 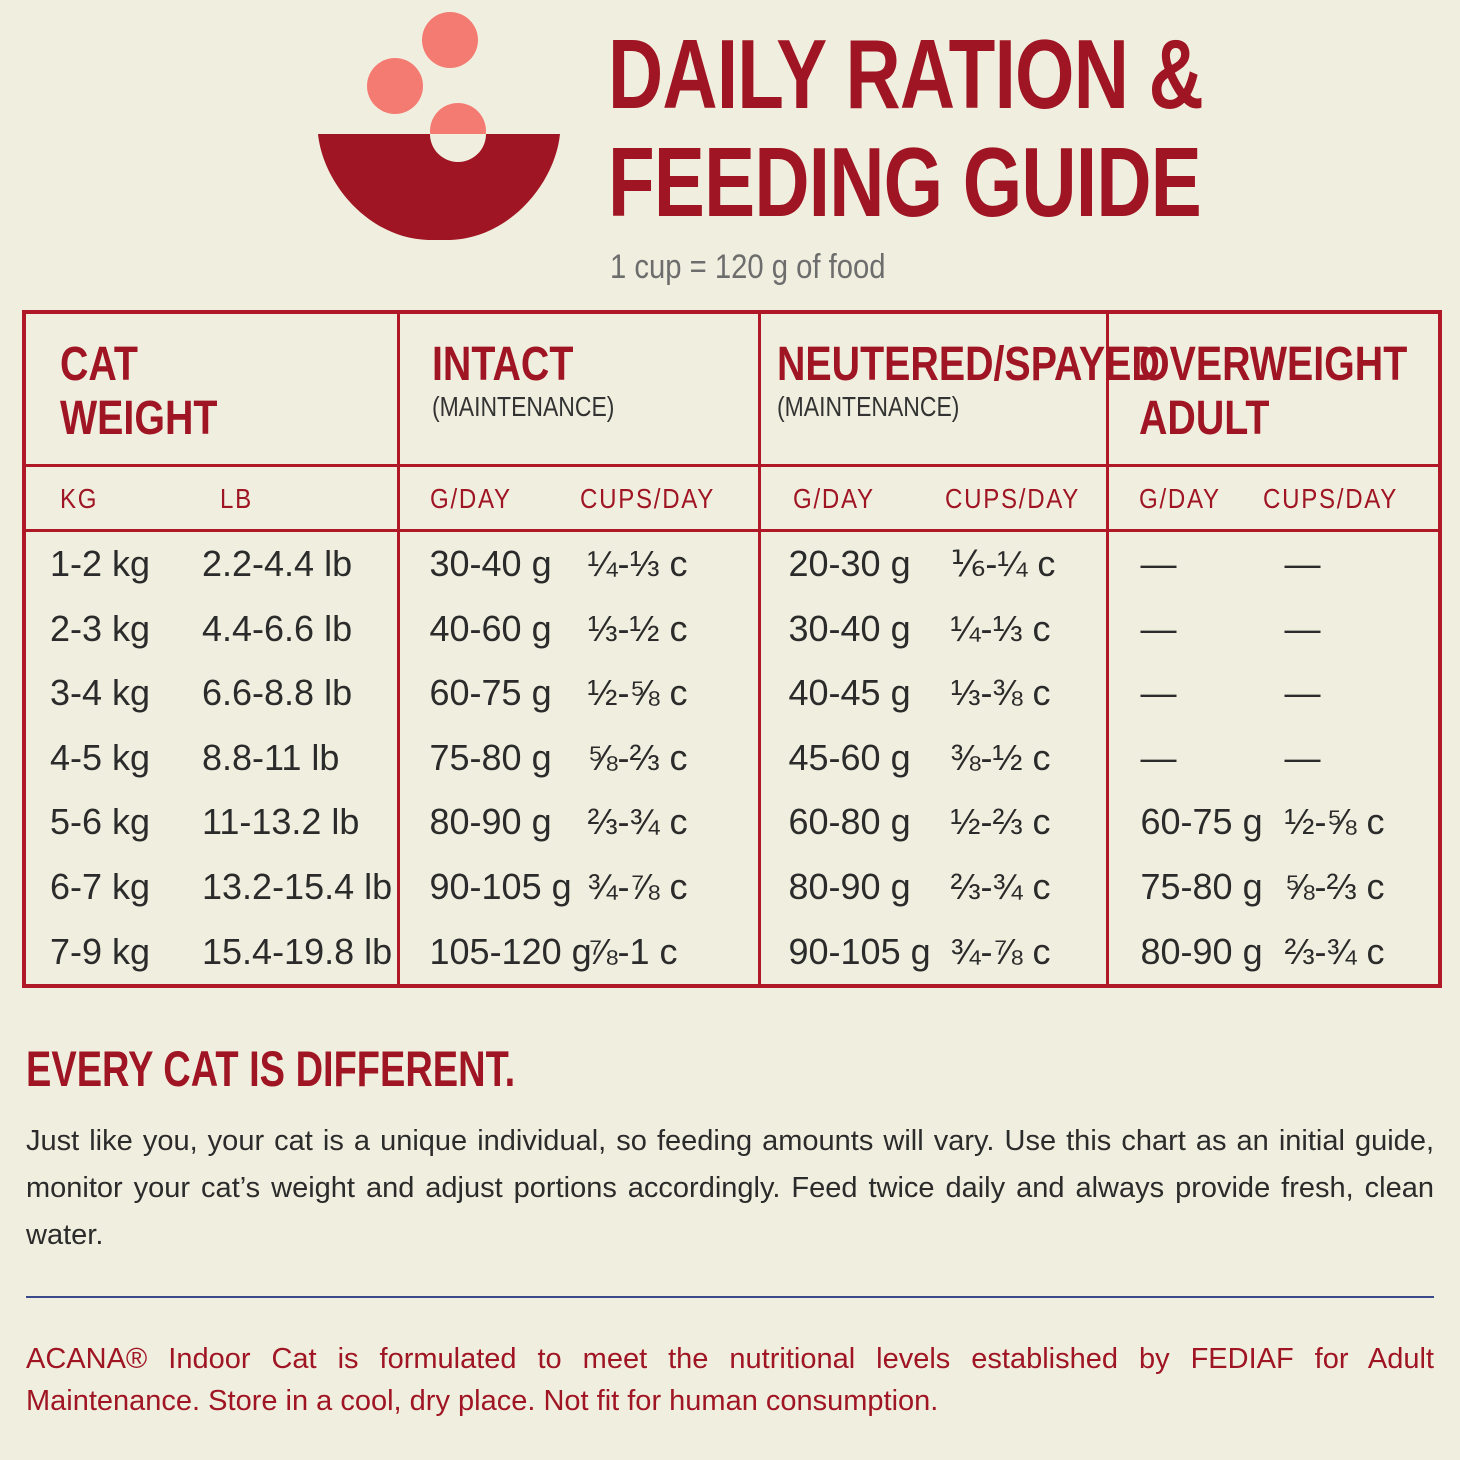 I want to click on table-cell: 8.8-11 lb, so click(x=271, y=757).